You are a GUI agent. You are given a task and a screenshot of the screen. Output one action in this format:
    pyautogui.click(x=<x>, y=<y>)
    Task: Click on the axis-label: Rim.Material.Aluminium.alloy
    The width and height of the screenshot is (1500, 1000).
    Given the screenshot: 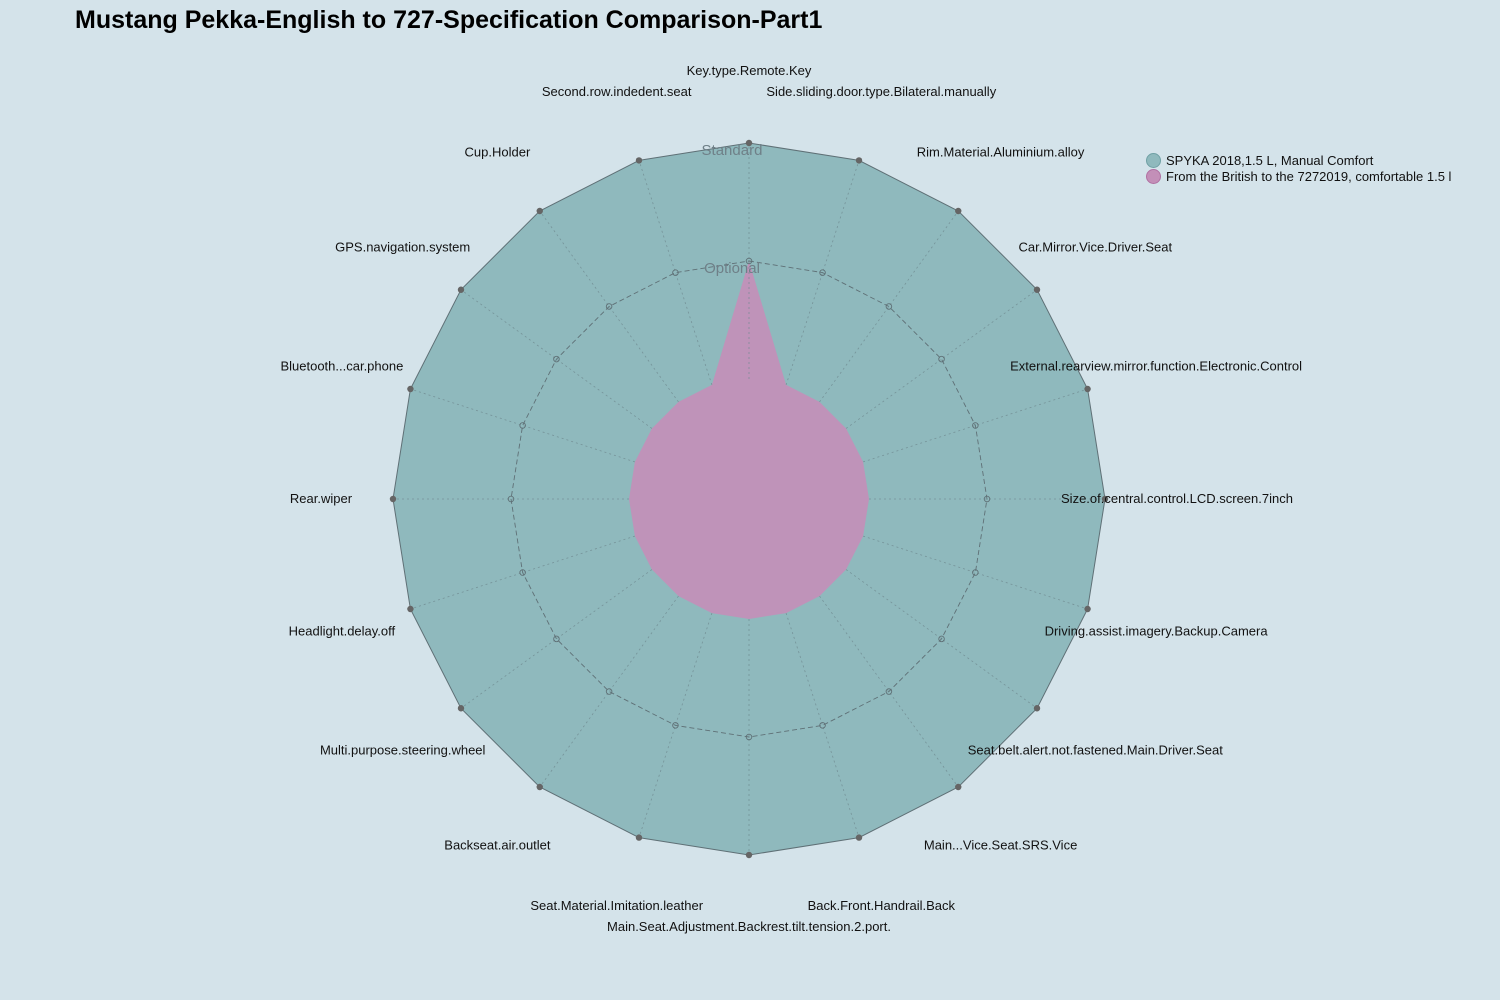 What is the action you would take?
    pyautogui.click(x=1001, y=152)
    